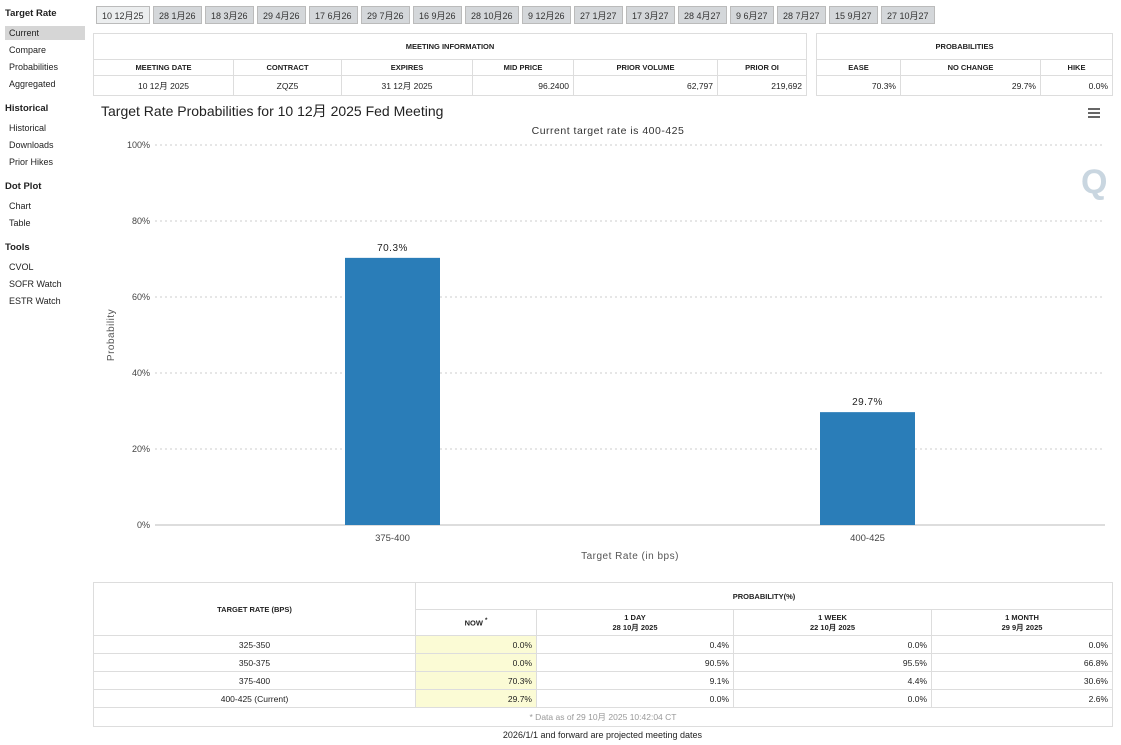  I want to click on y-tick-label: 40%, so click(141, 373).